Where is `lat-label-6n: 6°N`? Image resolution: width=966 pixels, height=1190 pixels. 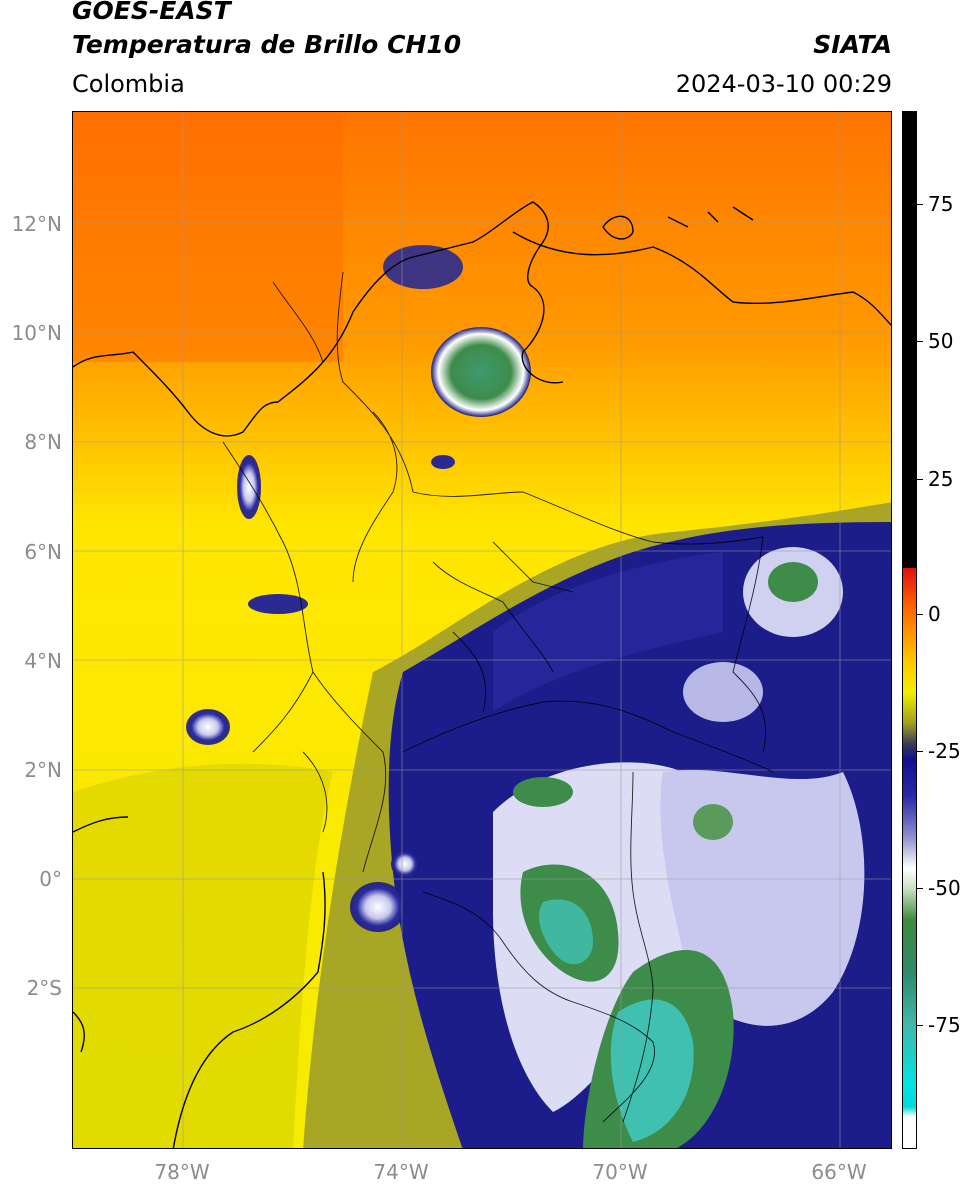 lat-label-6n: 6°N is located at coordinates (43, 552).